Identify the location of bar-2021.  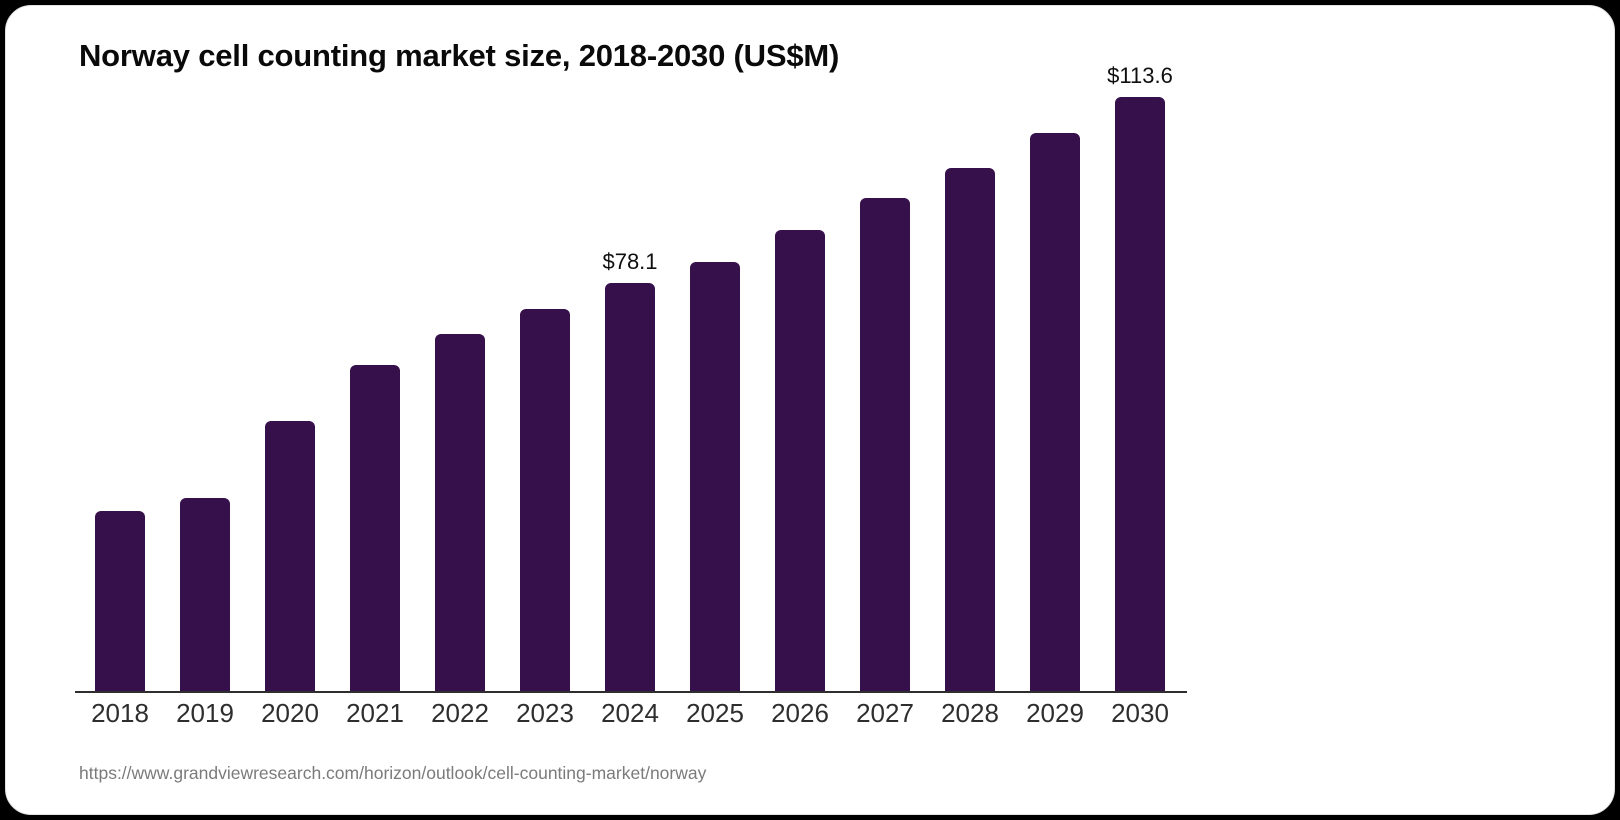
(375, 528).